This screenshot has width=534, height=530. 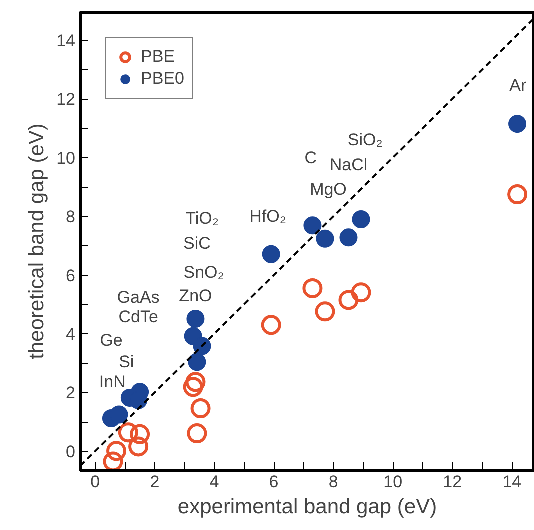 What do you see at coordinates (452, 482) in the screenshot?
I see `x-tick-label: 12` at bounding box center [452, 482].